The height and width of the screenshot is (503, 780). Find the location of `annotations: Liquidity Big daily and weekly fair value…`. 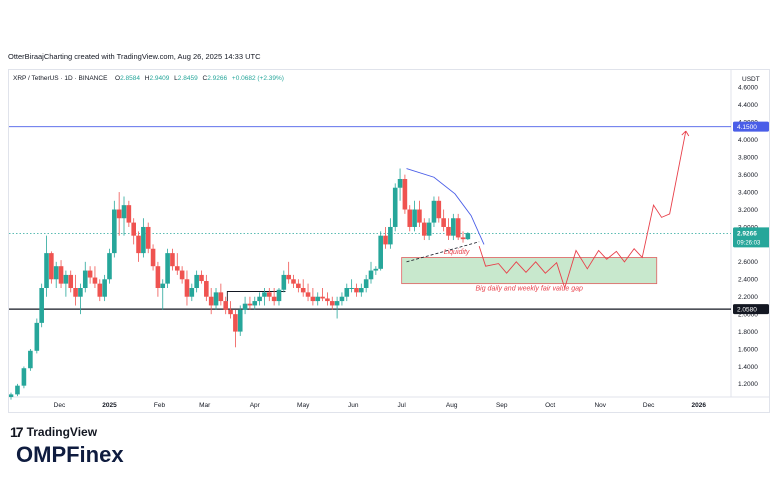

annotations: Liquidity Big daily and weekly fair value… is located at coordinates (548, 211).